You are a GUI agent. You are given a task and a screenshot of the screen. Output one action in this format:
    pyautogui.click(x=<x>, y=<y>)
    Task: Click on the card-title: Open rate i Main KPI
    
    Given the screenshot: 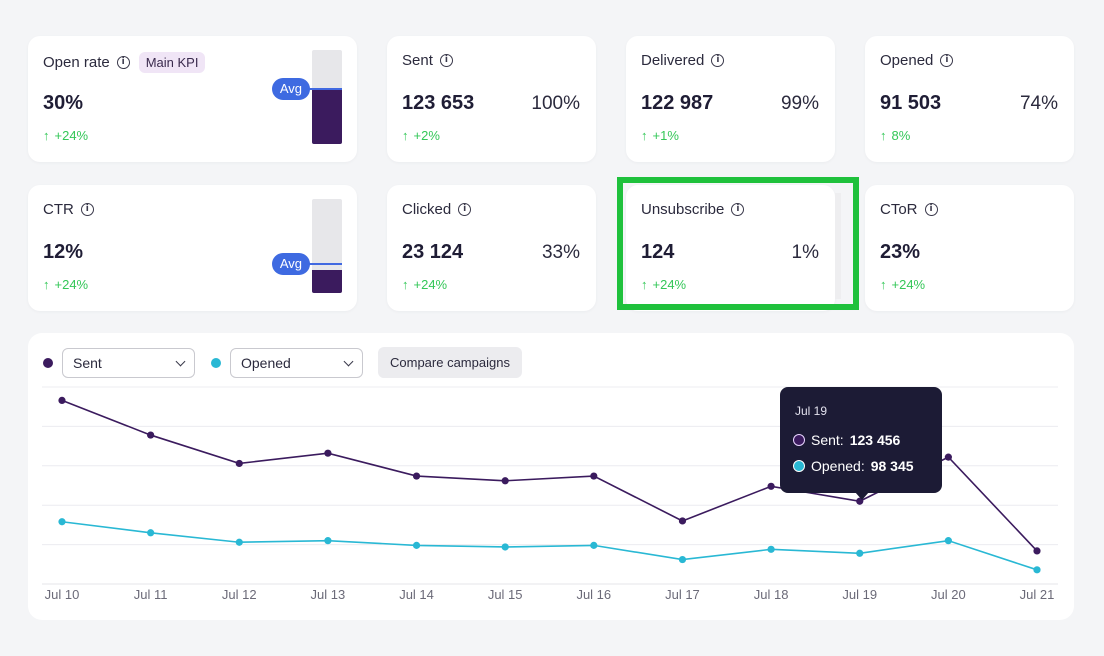 What is the action you would take?
    pyautogui.click(x=124, y=62)
    